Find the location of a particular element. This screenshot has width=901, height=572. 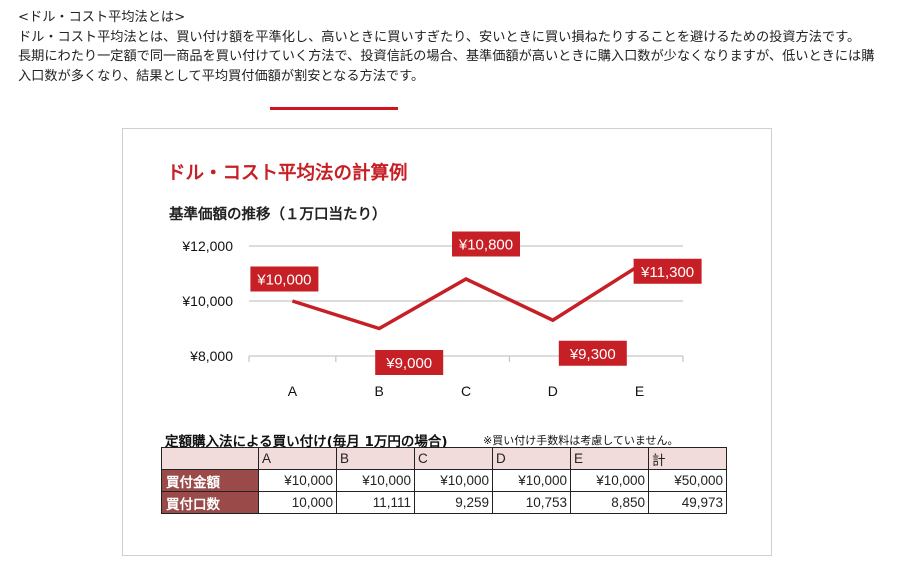

table-cell: 8,850 is located at coordinates (609, 502).